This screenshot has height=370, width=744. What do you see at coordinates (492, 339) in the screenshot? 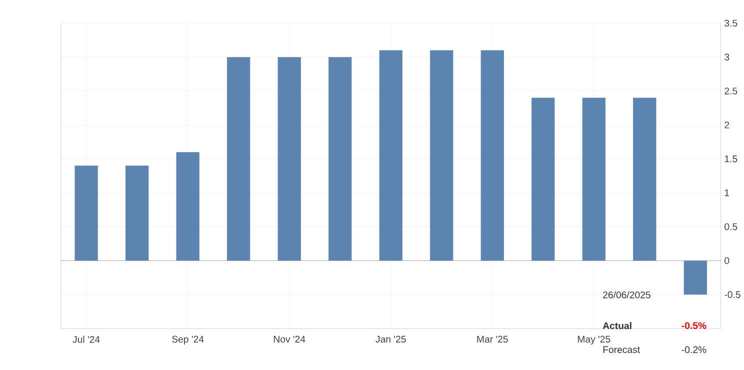
I see `x-tick-label: Mar '25` at bounding box center [492, 339].